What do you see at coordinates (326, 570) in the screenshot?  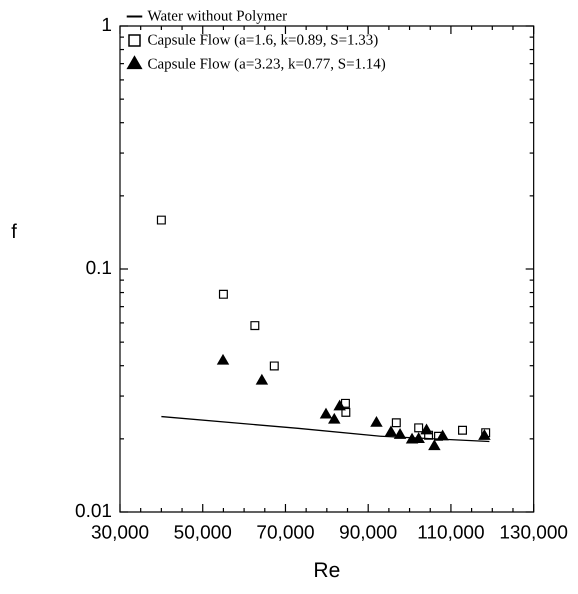 I see `x-axis-title: Re` at bounding box center [326, 570].